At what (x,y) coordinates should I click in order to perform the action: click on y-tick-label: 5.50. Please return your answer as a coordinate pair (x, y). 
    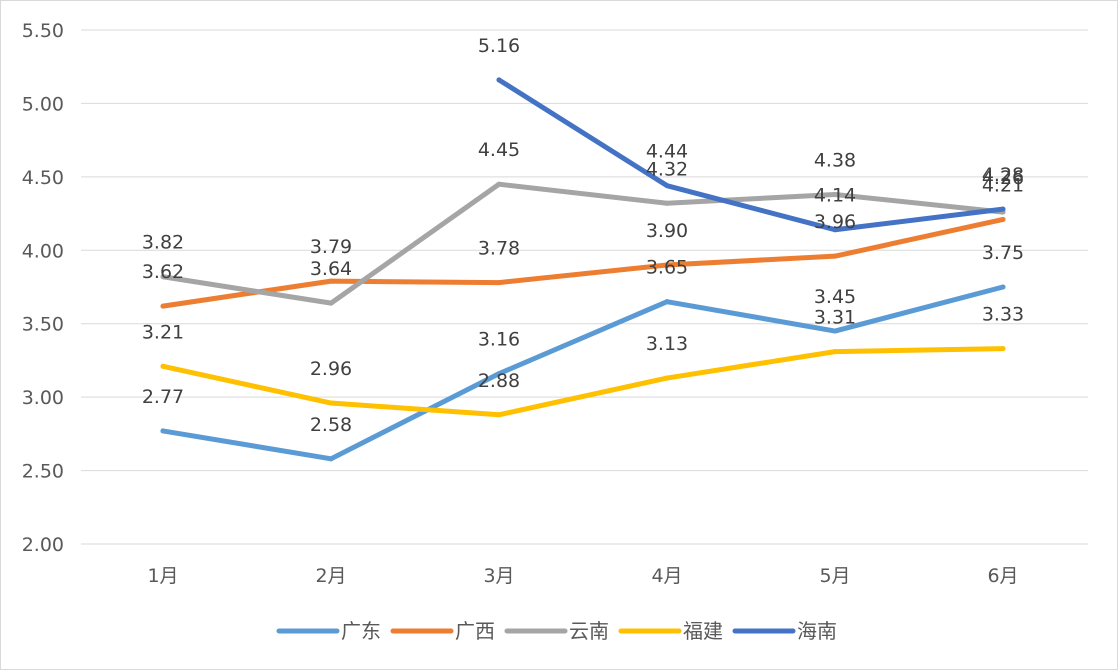
    Looking at the image, I should click on (43, 31).